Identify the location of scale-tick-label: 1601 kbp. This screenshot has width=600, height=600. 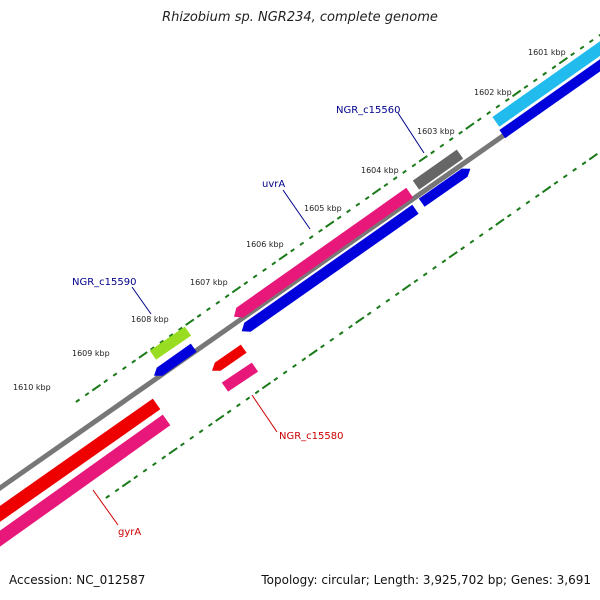
(547, 52).